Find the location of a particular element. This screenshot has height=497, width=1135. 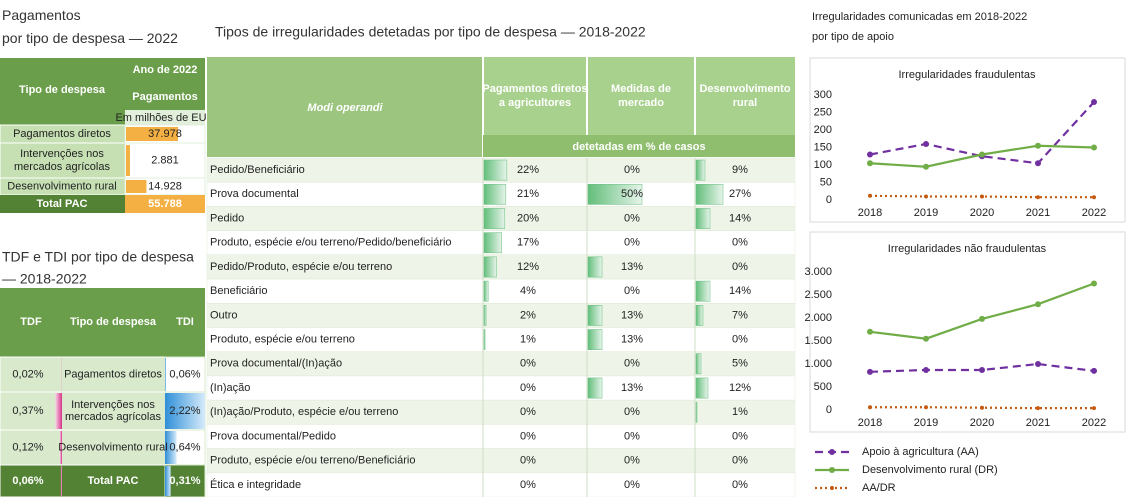

legend-label: Apoio à agricultura (AA) is located at coordinates (920, 452).